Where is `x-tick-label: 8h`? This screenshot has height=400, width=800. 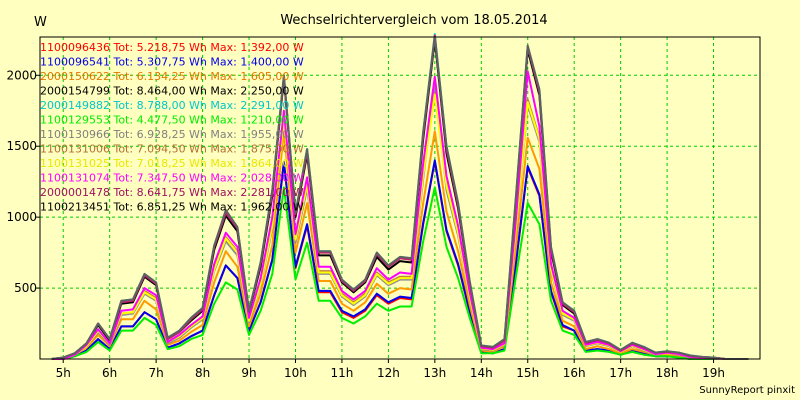 x-tick-label: 8h is located at coordinates (202, 373).